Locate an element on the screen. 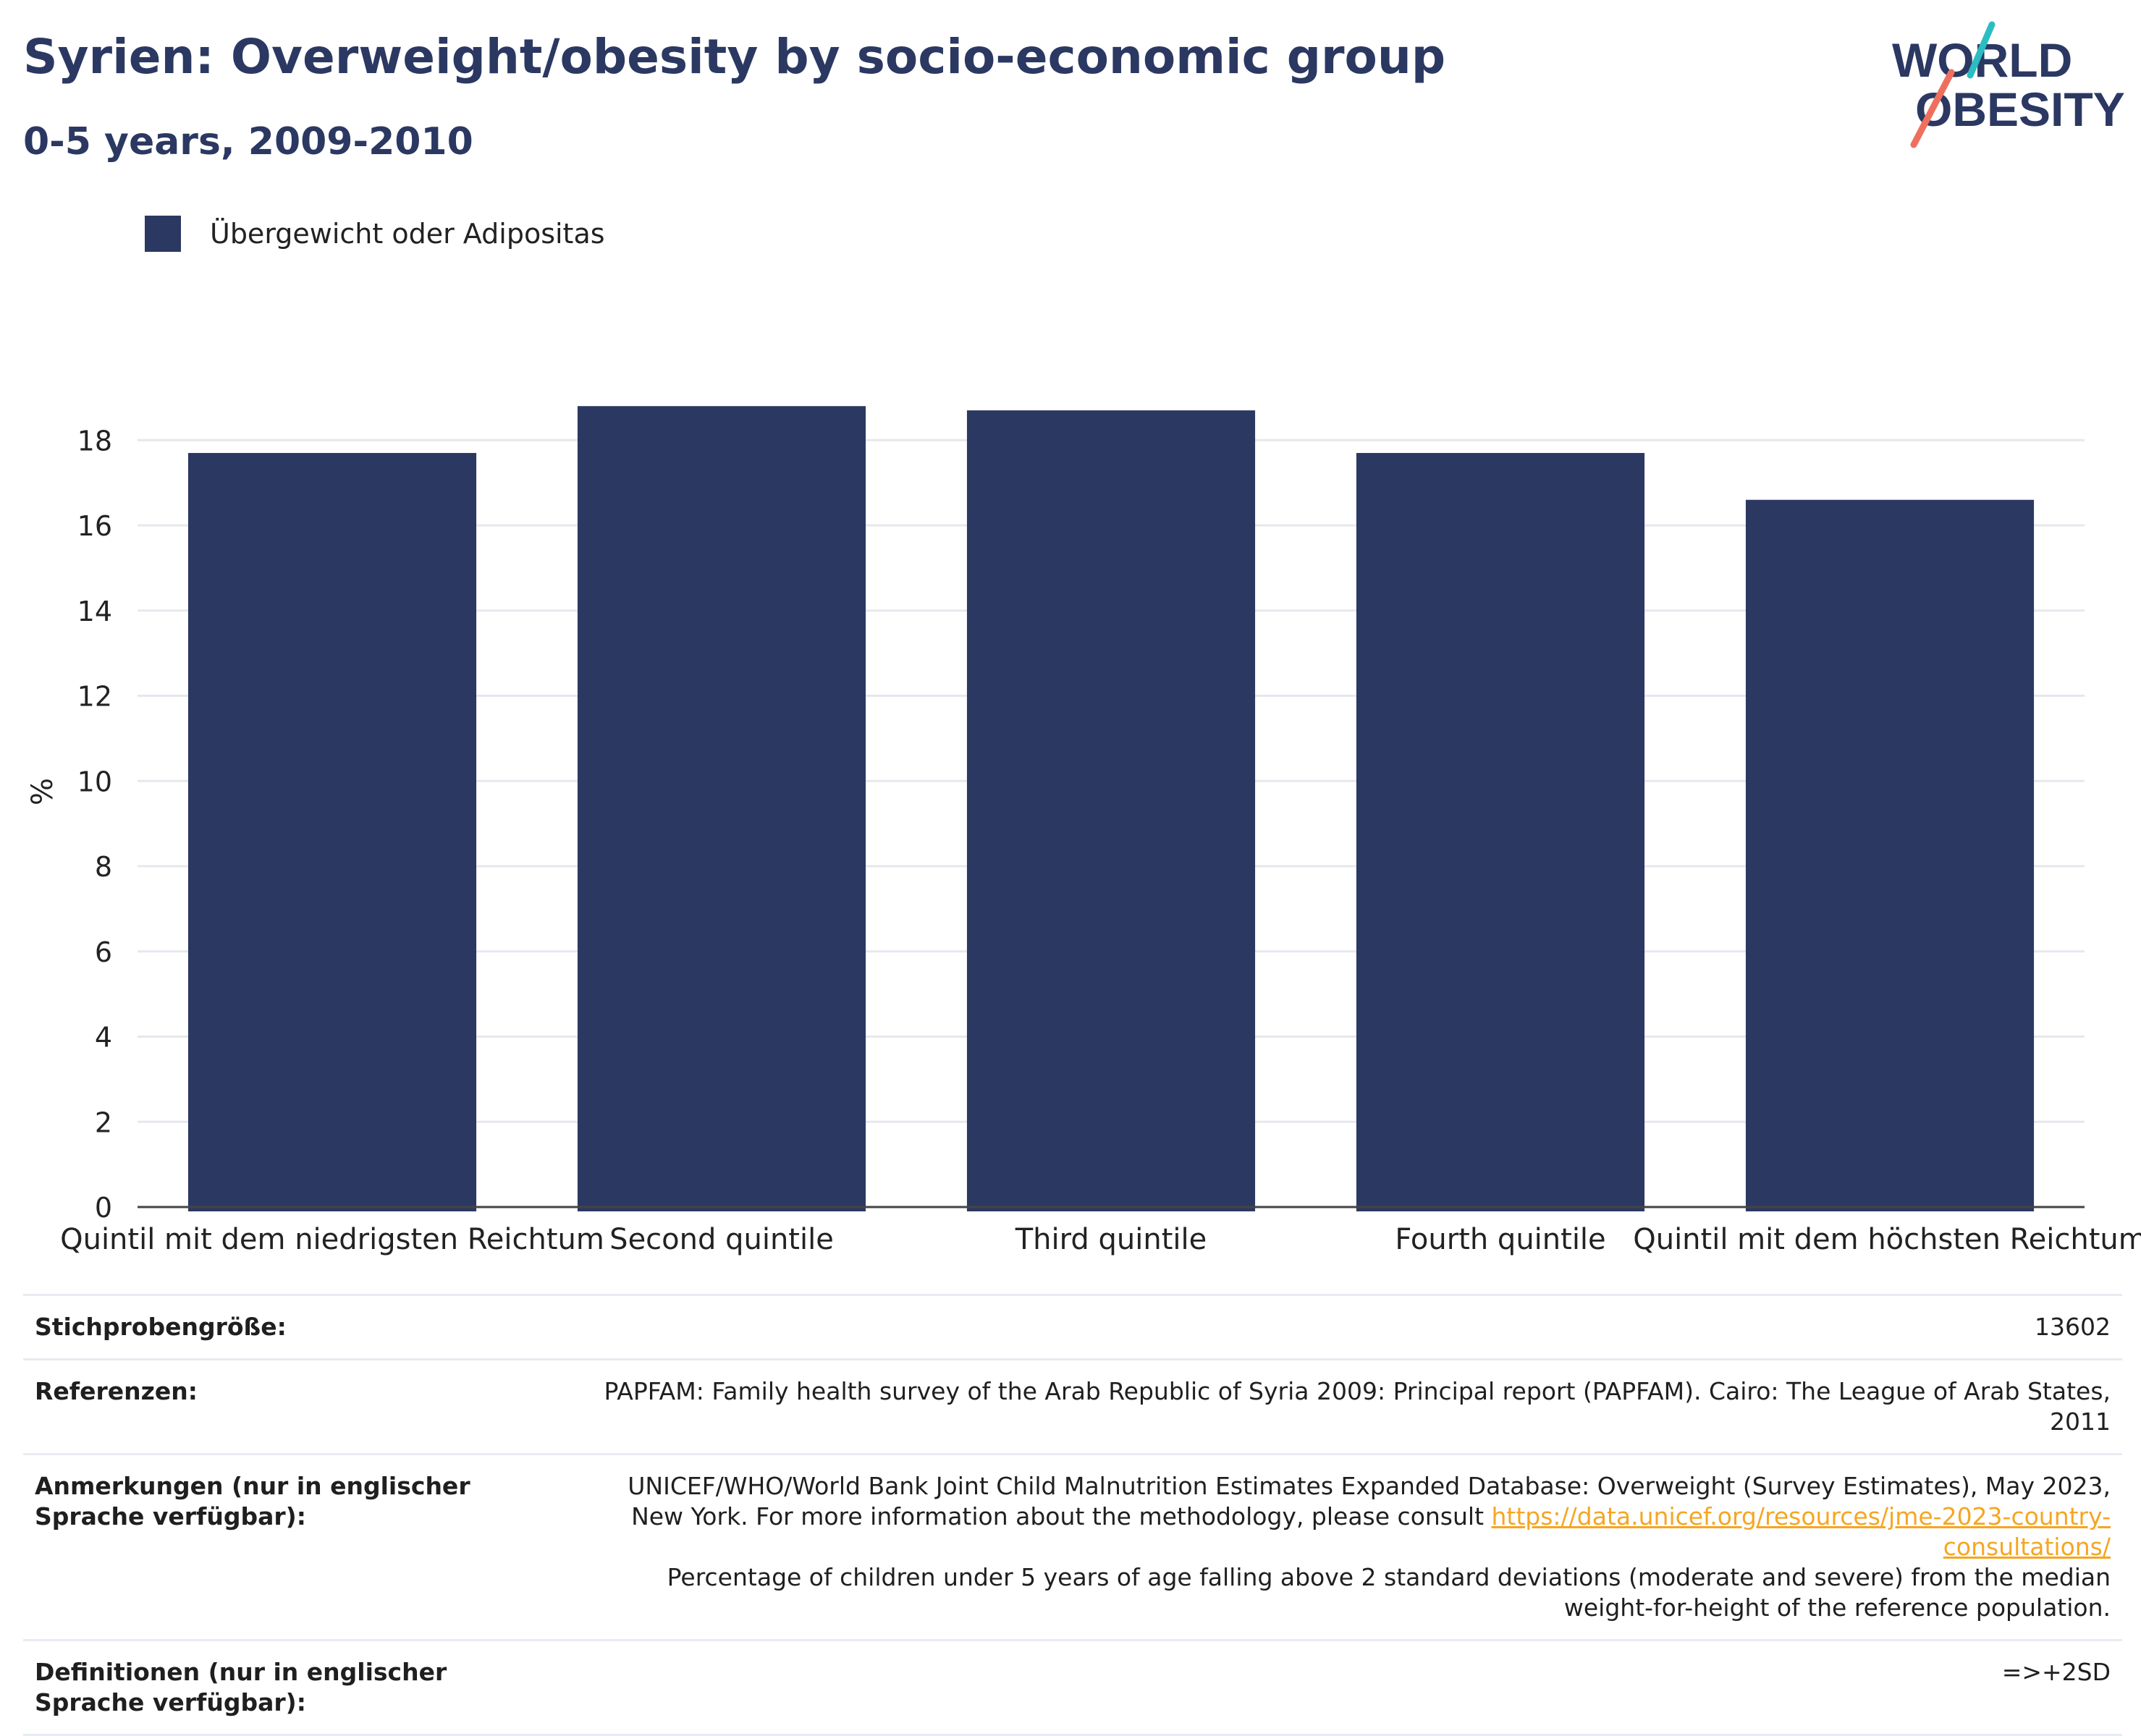 Image resolution: width=2141 pixels, height=1736 pixels. y-axis-label: % is located at coordinates (42, 791).